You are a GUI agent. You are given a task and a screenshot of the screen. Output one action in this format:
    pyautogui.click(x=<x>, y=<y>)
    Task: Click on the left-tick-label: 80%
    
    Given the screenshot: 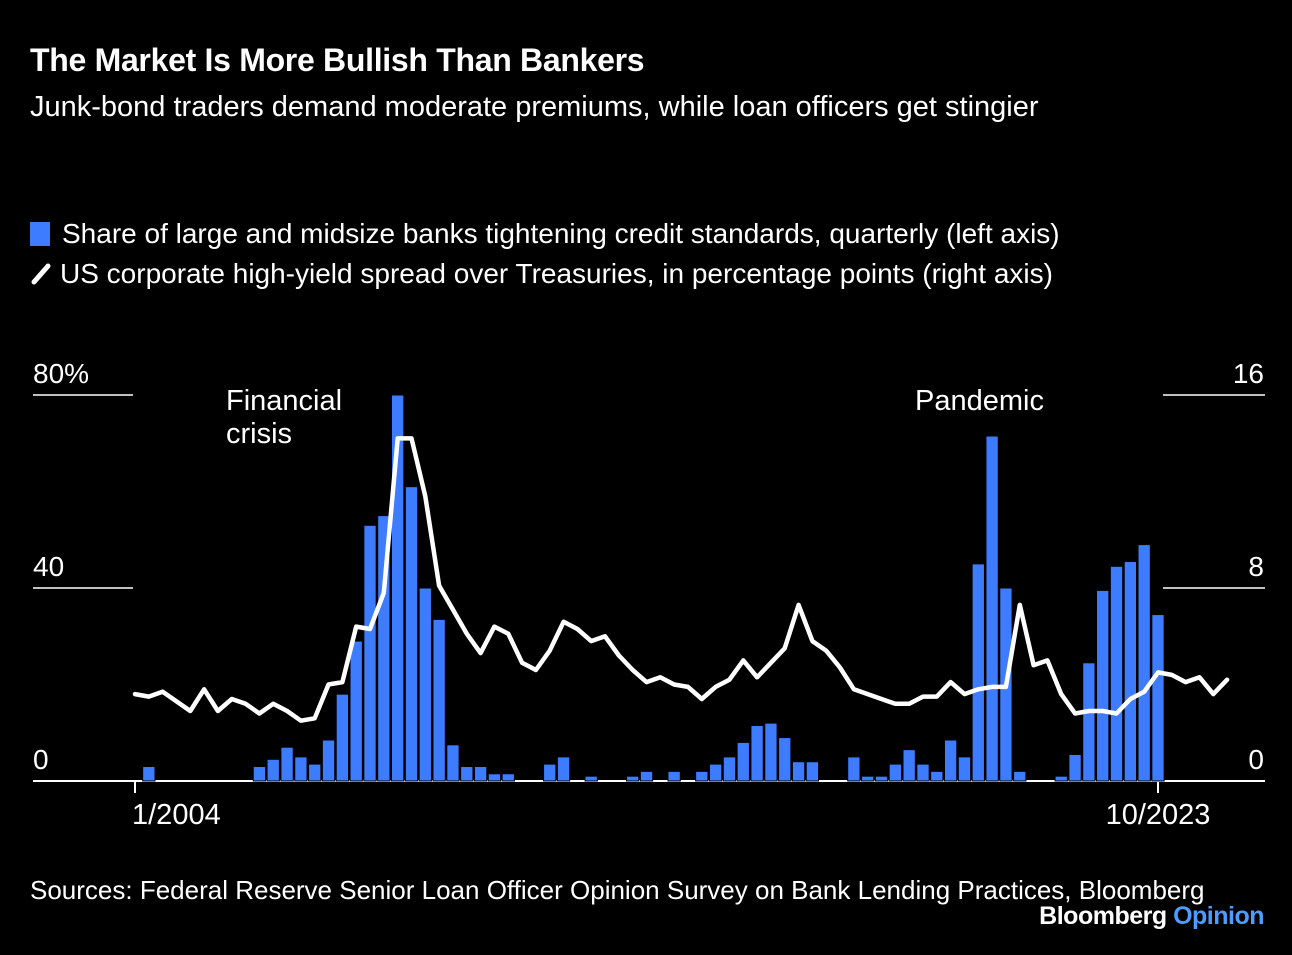 What is the action you would take?
    pyautogui.click(x=61, y=373)
    